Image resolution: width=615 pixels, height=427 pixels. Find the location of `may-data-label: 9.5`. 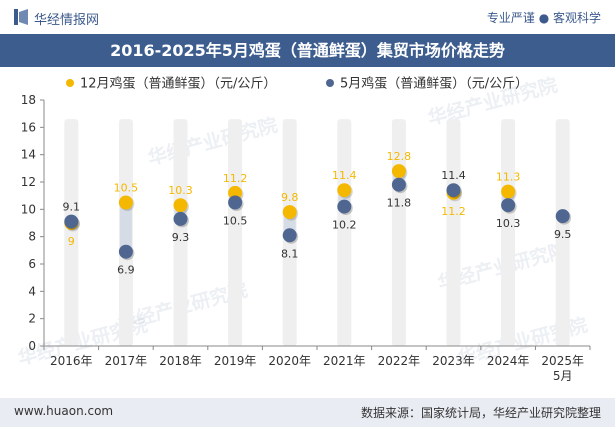

may-data-label: 9.5 is located at coordinates (563, 234).